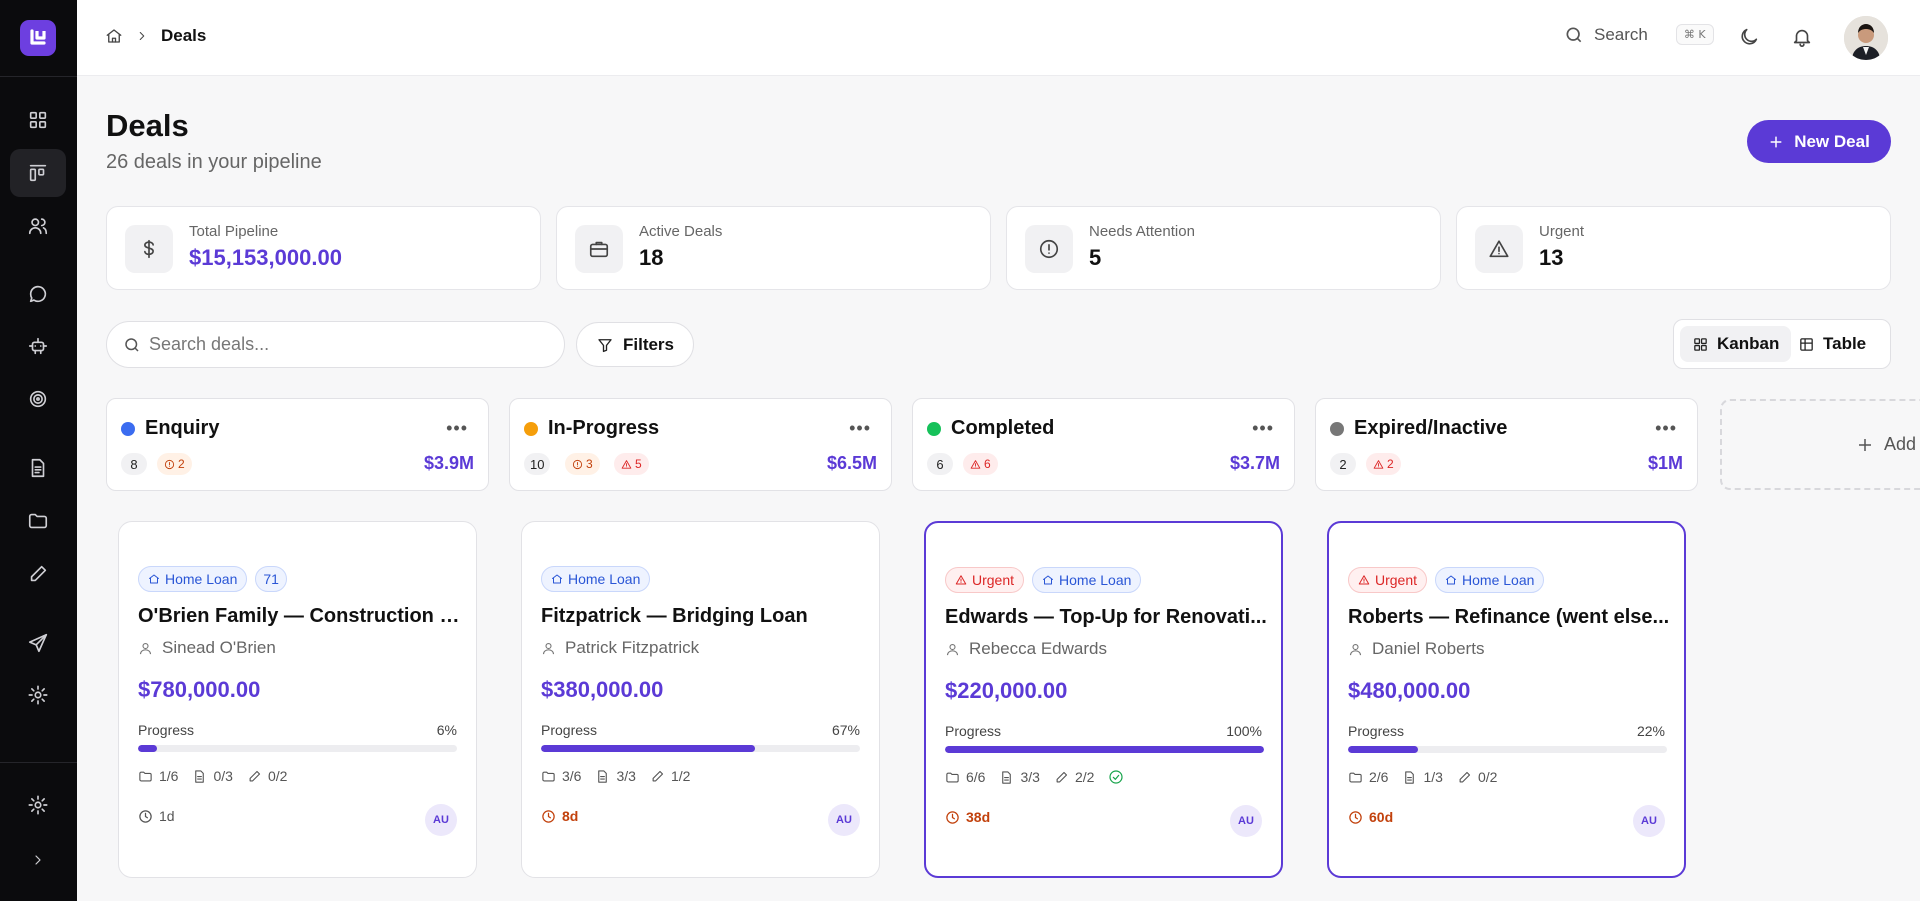 The width and height of the screenshot is (1920, 901). I want to click on files-counter: 2/6, so click(1368, 777).